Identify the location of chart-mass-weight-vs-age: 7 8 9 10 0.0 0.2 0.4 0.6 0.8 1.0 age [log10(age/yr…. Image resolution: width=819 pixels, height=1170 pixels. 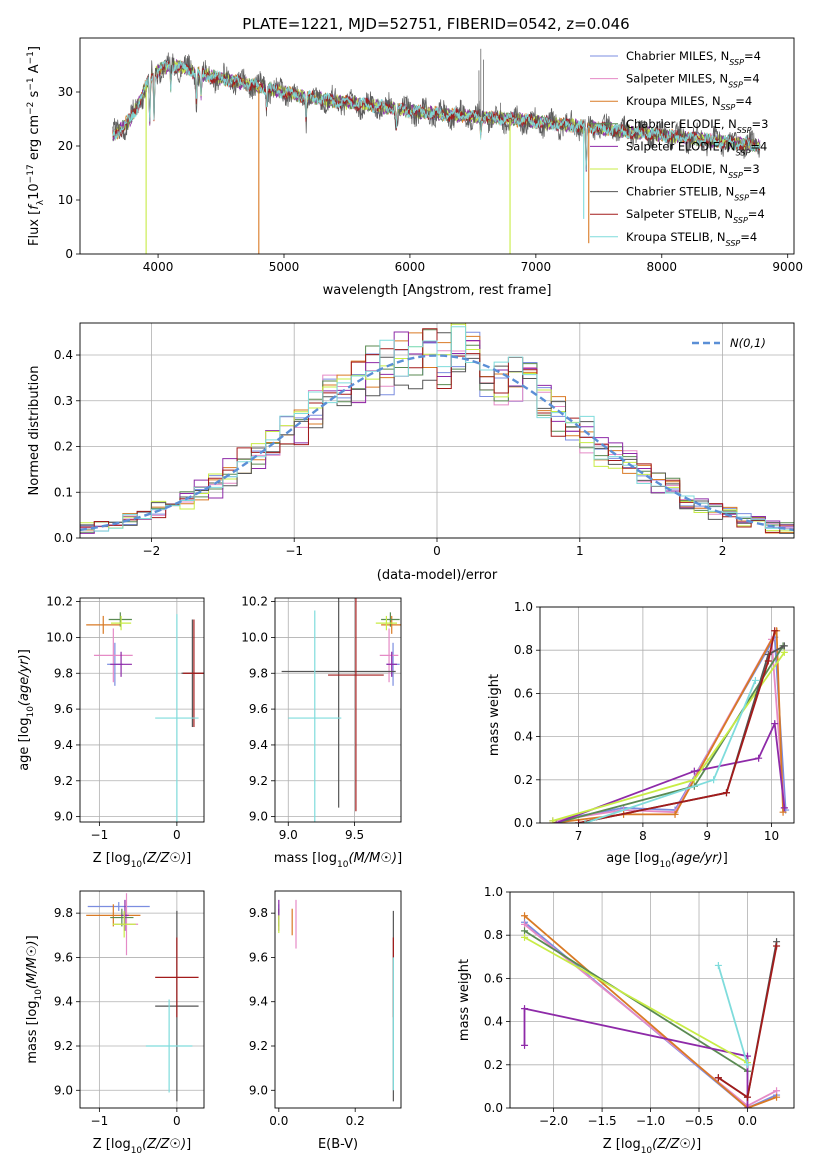
(641, 735).